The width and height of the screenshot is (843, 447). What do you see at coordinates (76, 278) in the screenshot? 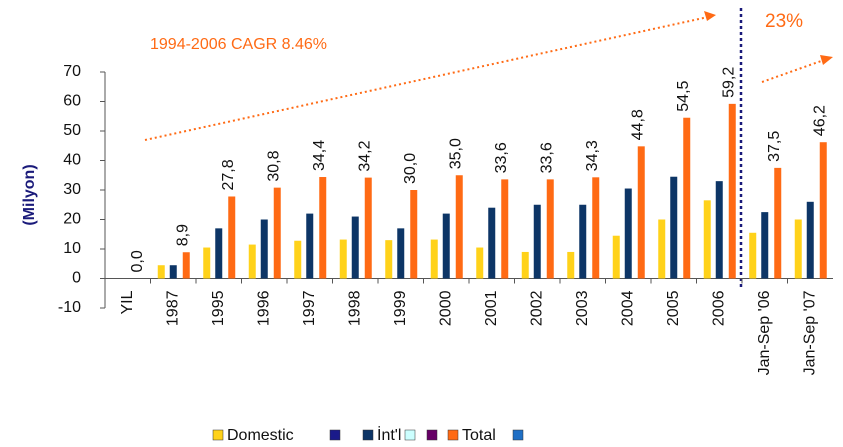
I see `y-tick-label: 0` at bounding box center [76, 278].